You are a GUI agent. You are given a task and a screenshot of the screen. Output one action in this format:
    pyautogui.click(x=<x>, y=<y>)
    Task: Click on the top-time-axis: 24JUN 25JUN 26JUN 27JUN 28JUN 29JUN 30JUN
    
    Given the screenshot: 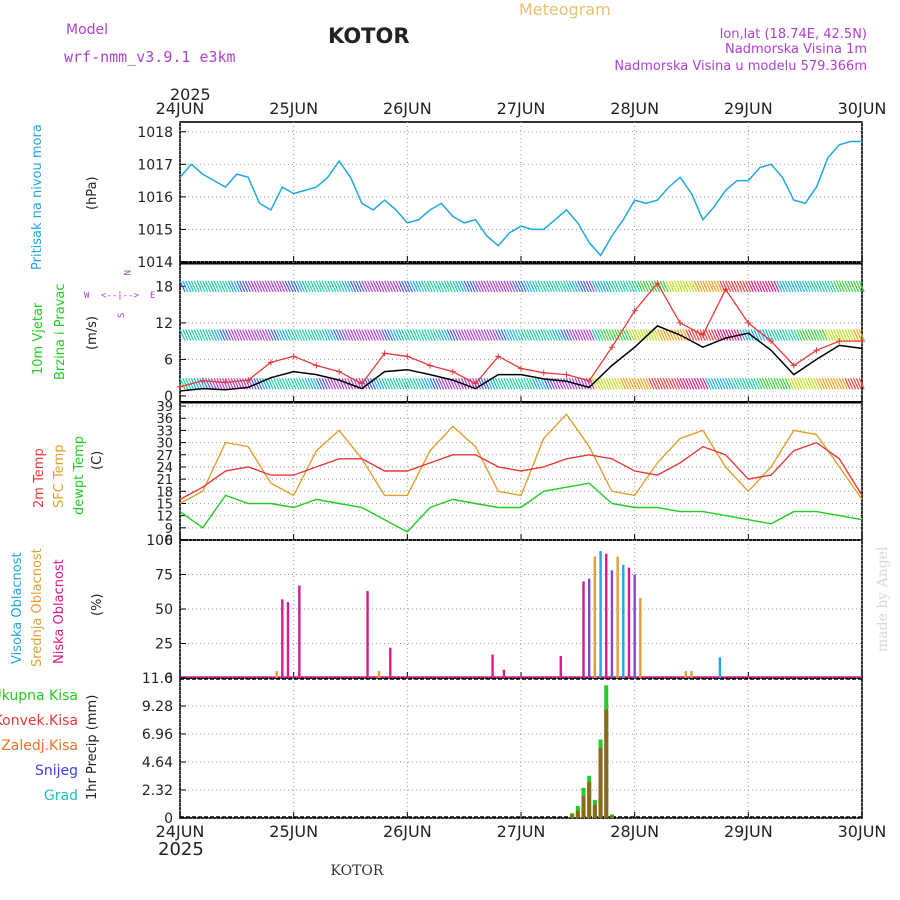 What is the action you would take?
    pyautogui.click(x=521, y=108)
    